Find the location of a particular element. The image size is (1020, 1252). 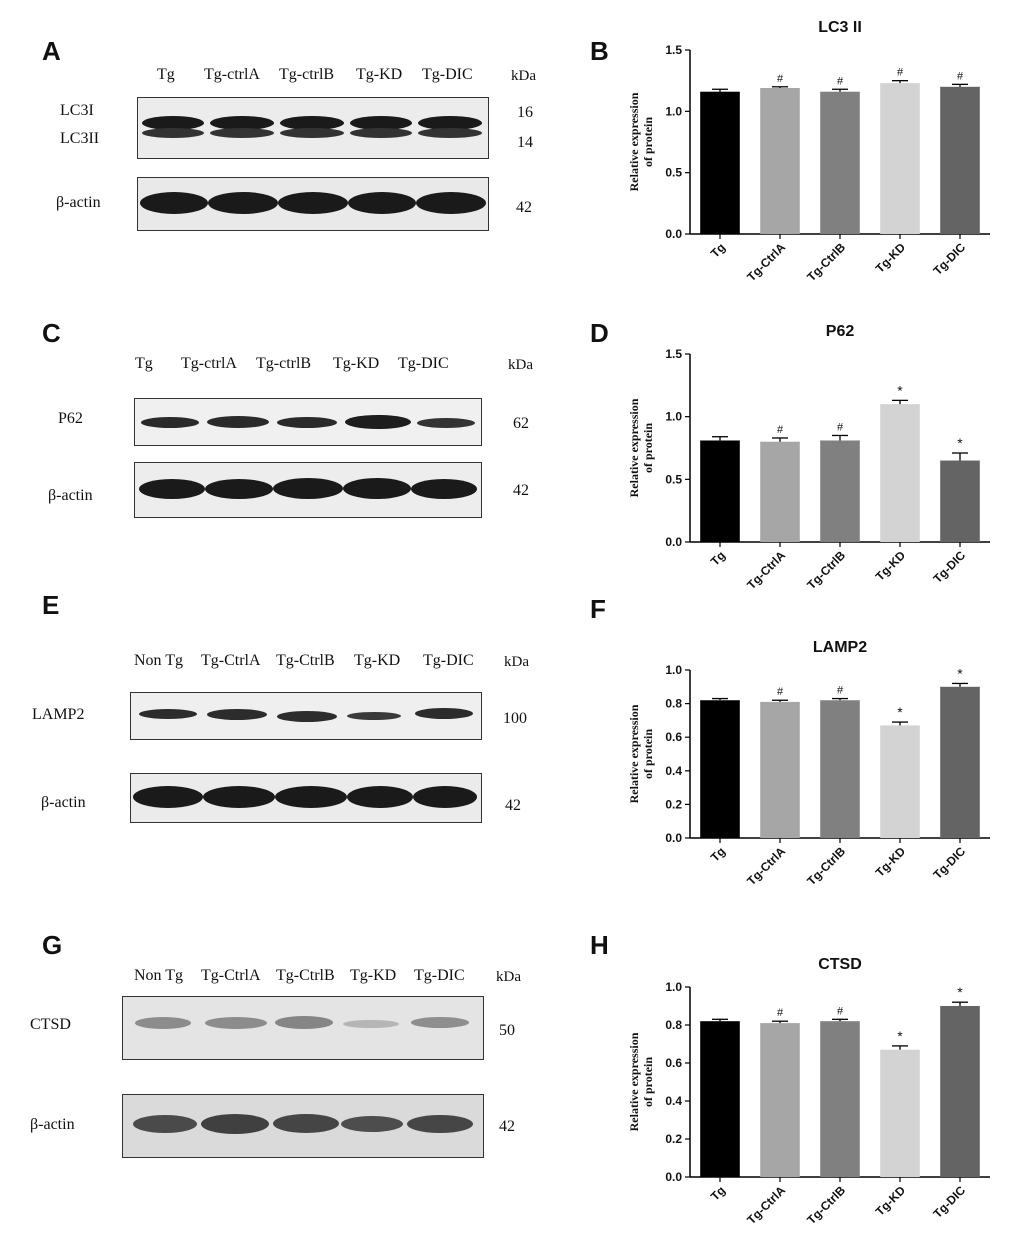

y-tick-label: 0.2 is located at coordinates (673, 1139).